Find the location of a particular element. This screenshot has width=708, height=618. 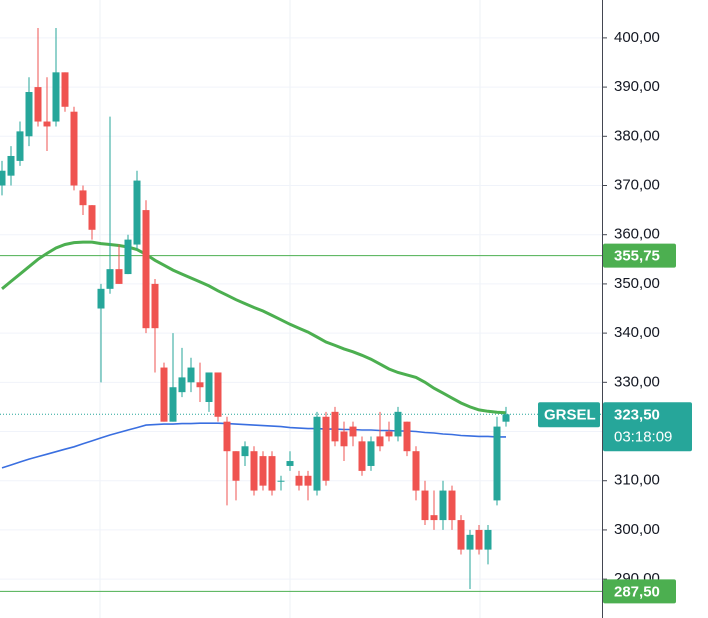

symbol-label: GRSEL is located at coordinates (570, 414).